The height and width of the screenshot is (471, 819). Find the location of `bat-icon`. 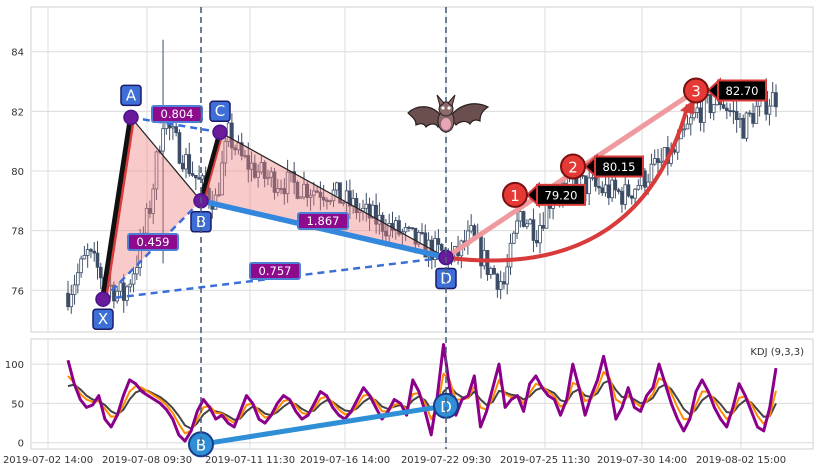

bat-icon is located at coordinates (448, 113).